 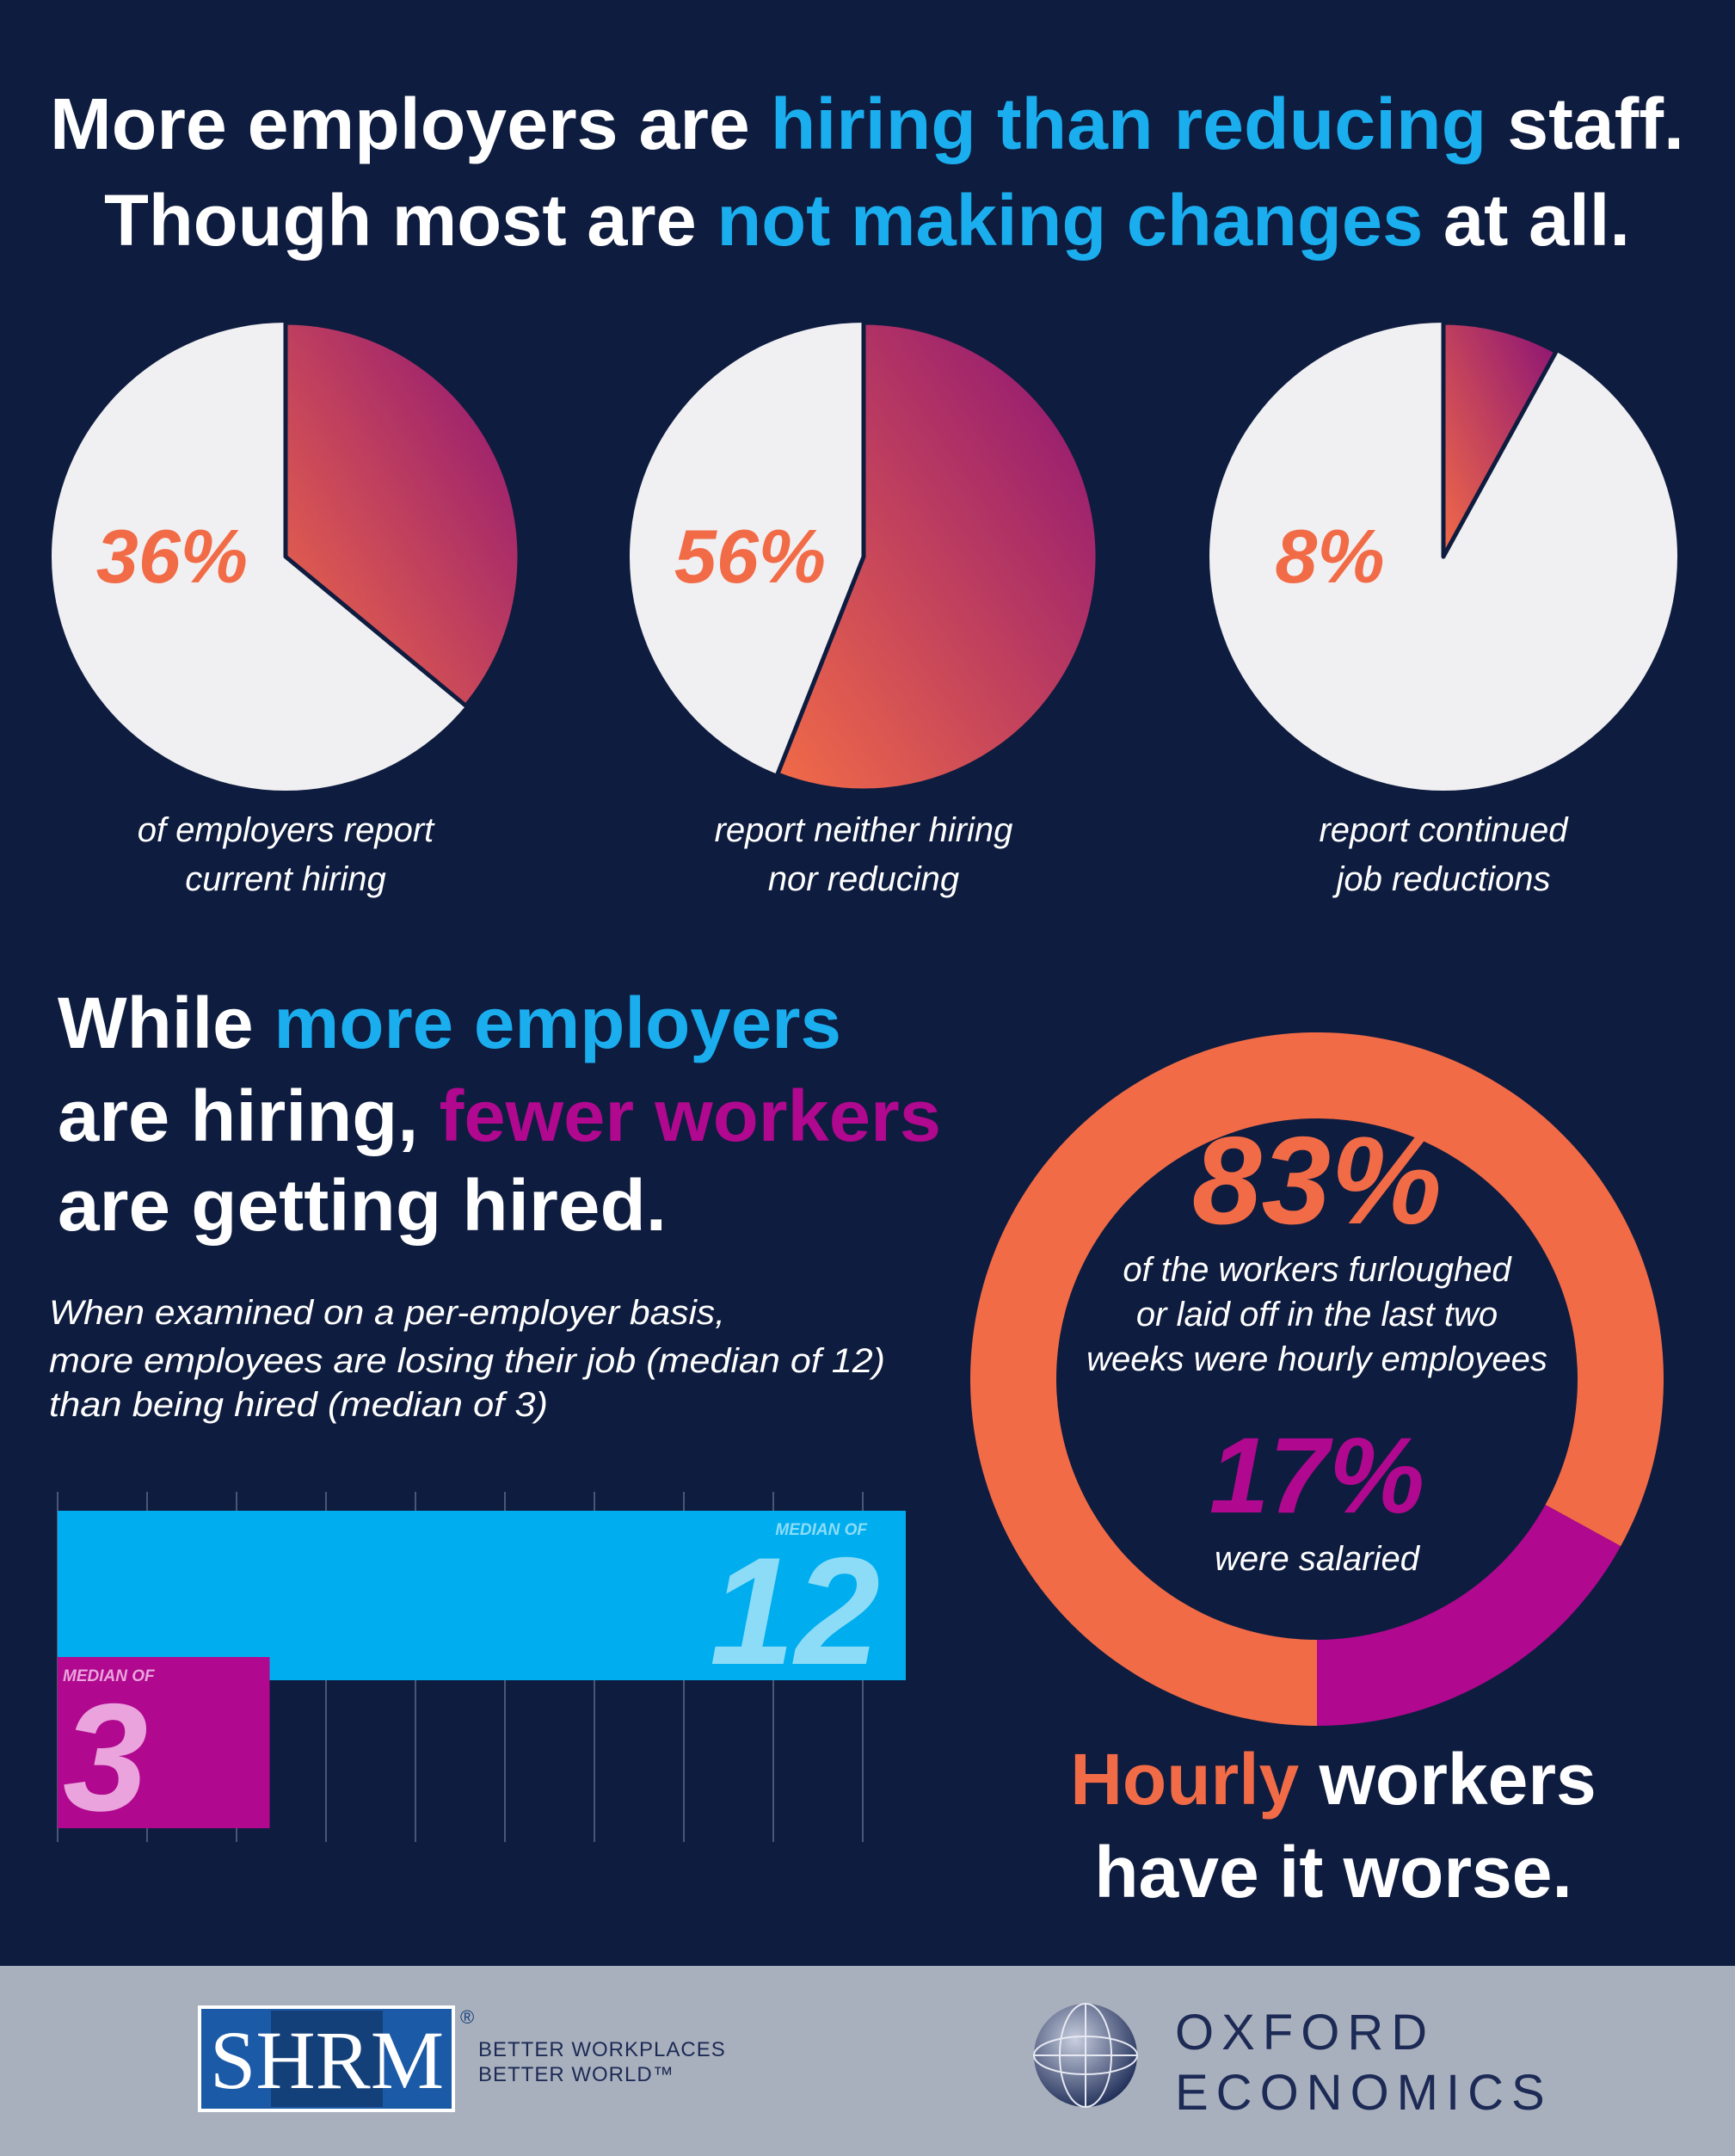 I want to click on bar-value-label: 12, so click(x=795, y=1611).